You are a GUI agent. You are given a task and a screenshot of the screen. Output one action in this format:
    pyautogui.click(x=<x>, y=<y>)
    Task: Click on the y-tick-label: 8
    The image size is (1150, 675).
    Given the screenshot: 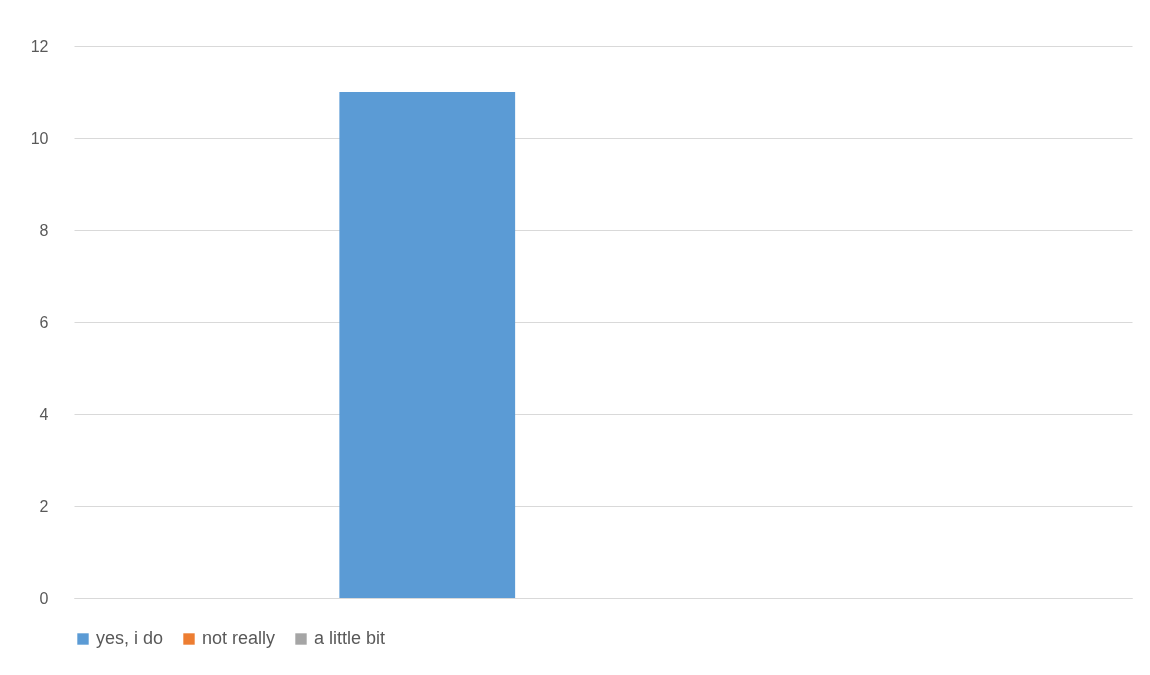 What is the action you would take?
    pyautogui.click(x=44, y=230)
    